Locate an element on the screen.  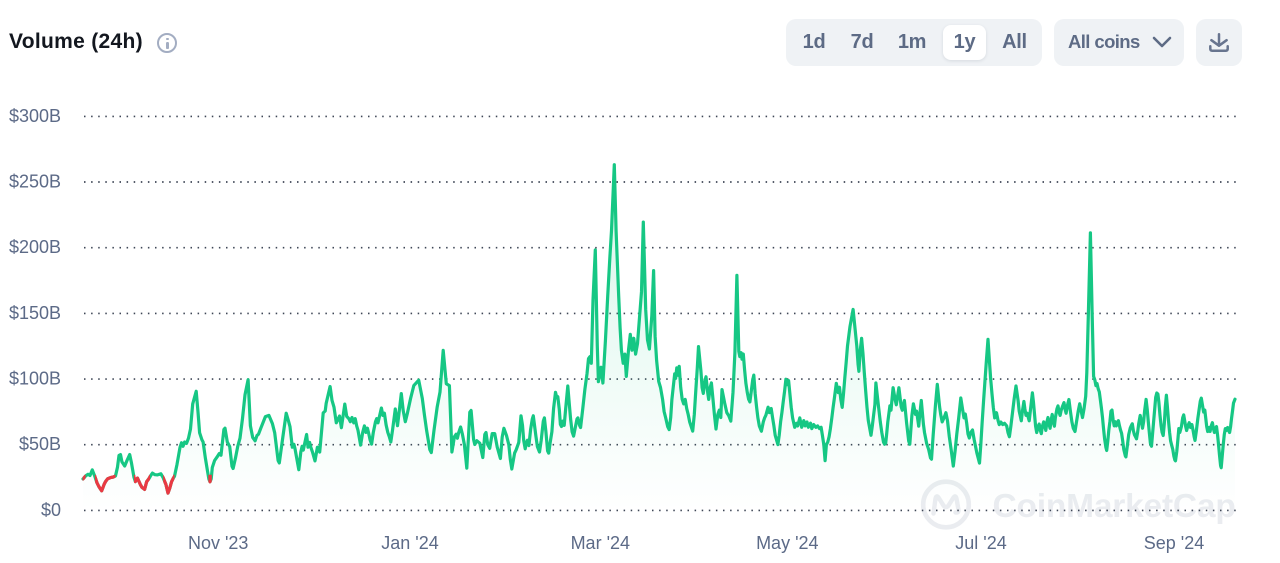
svg-text: $200B is located at coordinates (35, 247).